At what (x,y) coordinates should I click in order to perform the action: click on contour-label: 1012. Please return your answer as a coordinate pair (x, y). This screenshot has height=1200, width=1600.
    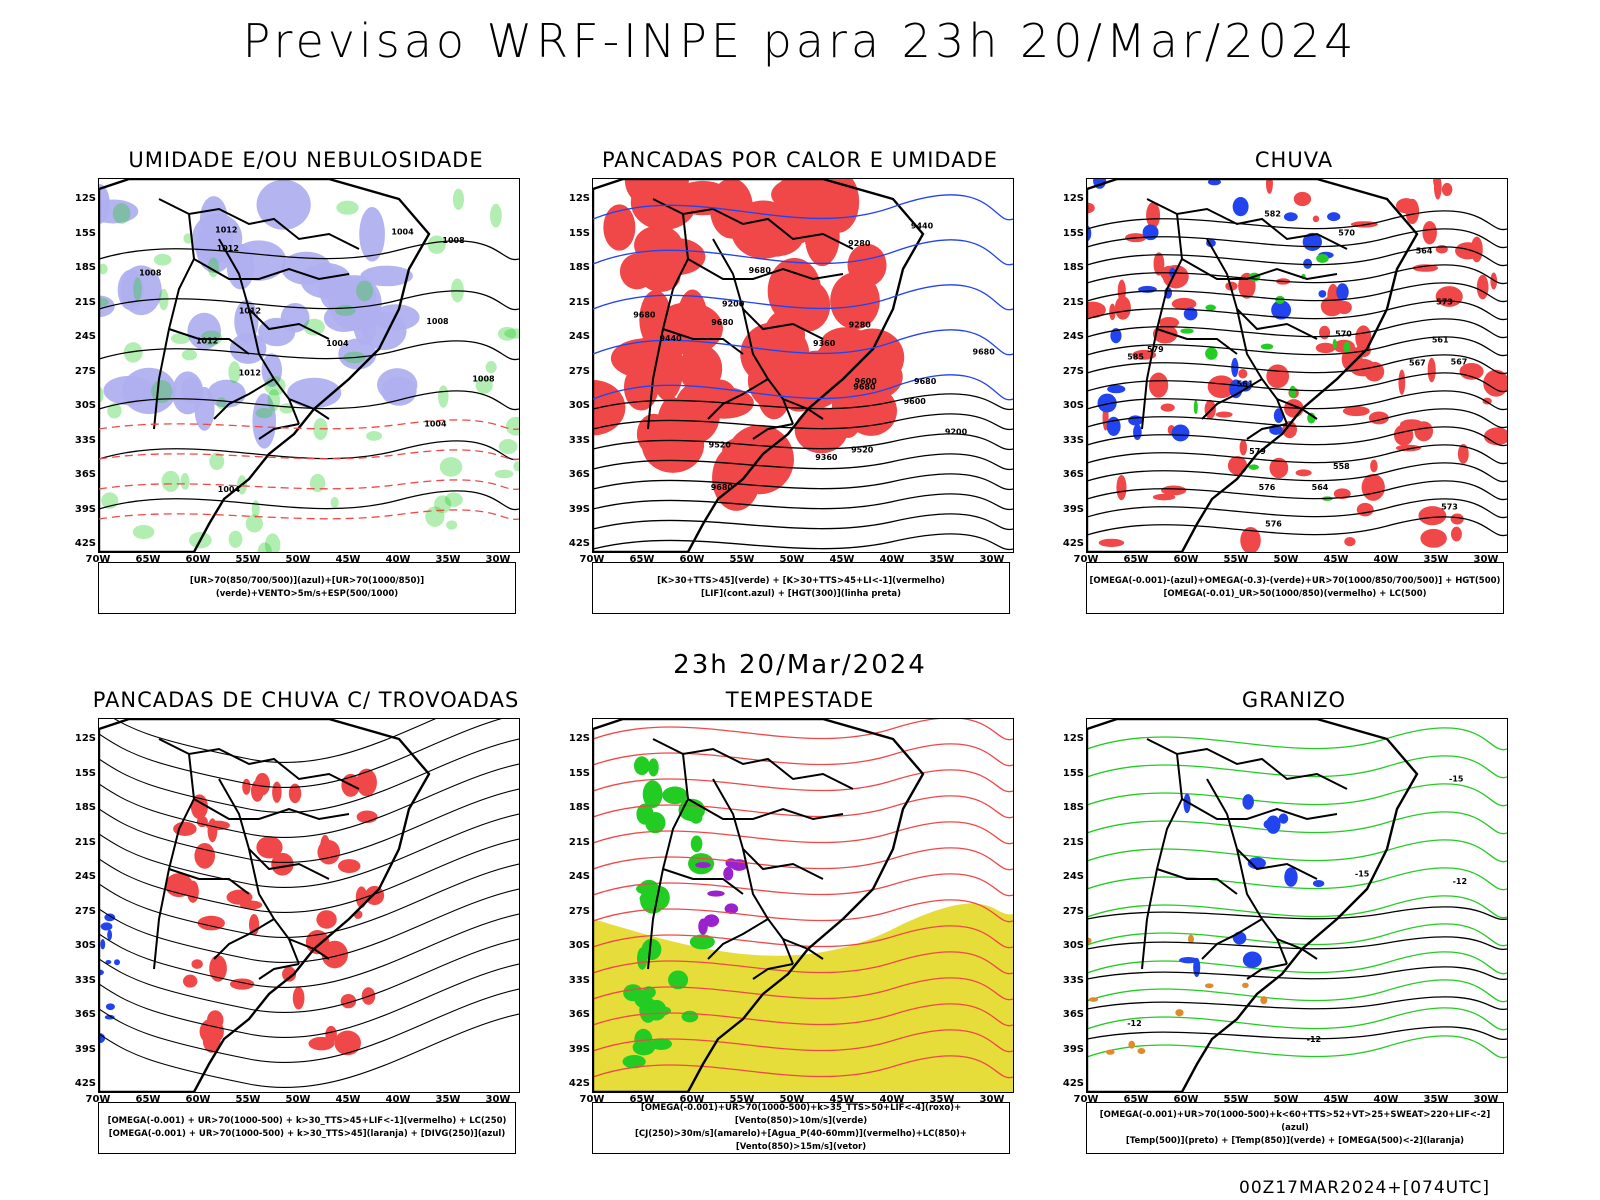
    Looking at the image, I should click on (226, 230).